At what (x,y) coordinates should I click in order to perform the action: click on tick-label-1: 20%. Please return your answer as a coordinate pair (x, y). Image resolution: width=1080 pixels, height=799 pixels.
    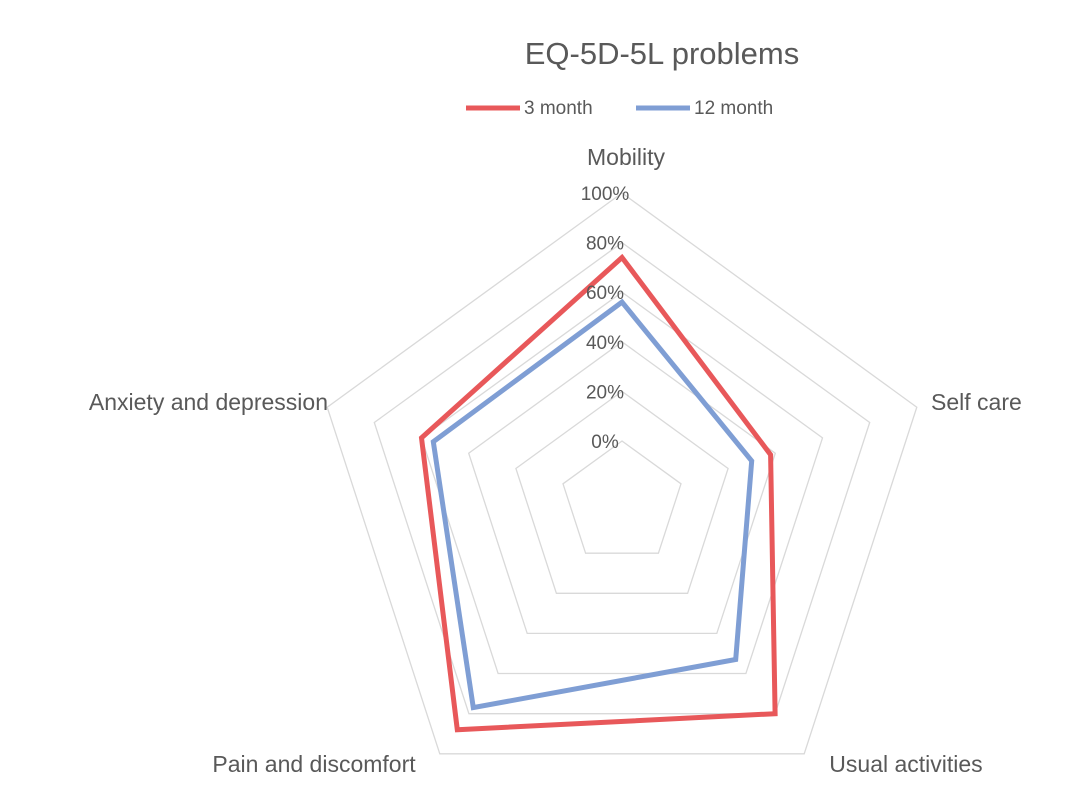
    Looking at the image, I should click on (605, 392).